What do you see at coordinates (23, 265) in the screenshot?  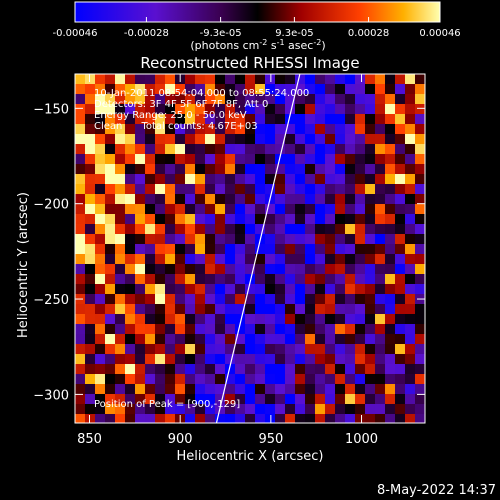 I see `y-axis-label: Heliocentric Y (arcsec)` at bounding box center [23, 265].